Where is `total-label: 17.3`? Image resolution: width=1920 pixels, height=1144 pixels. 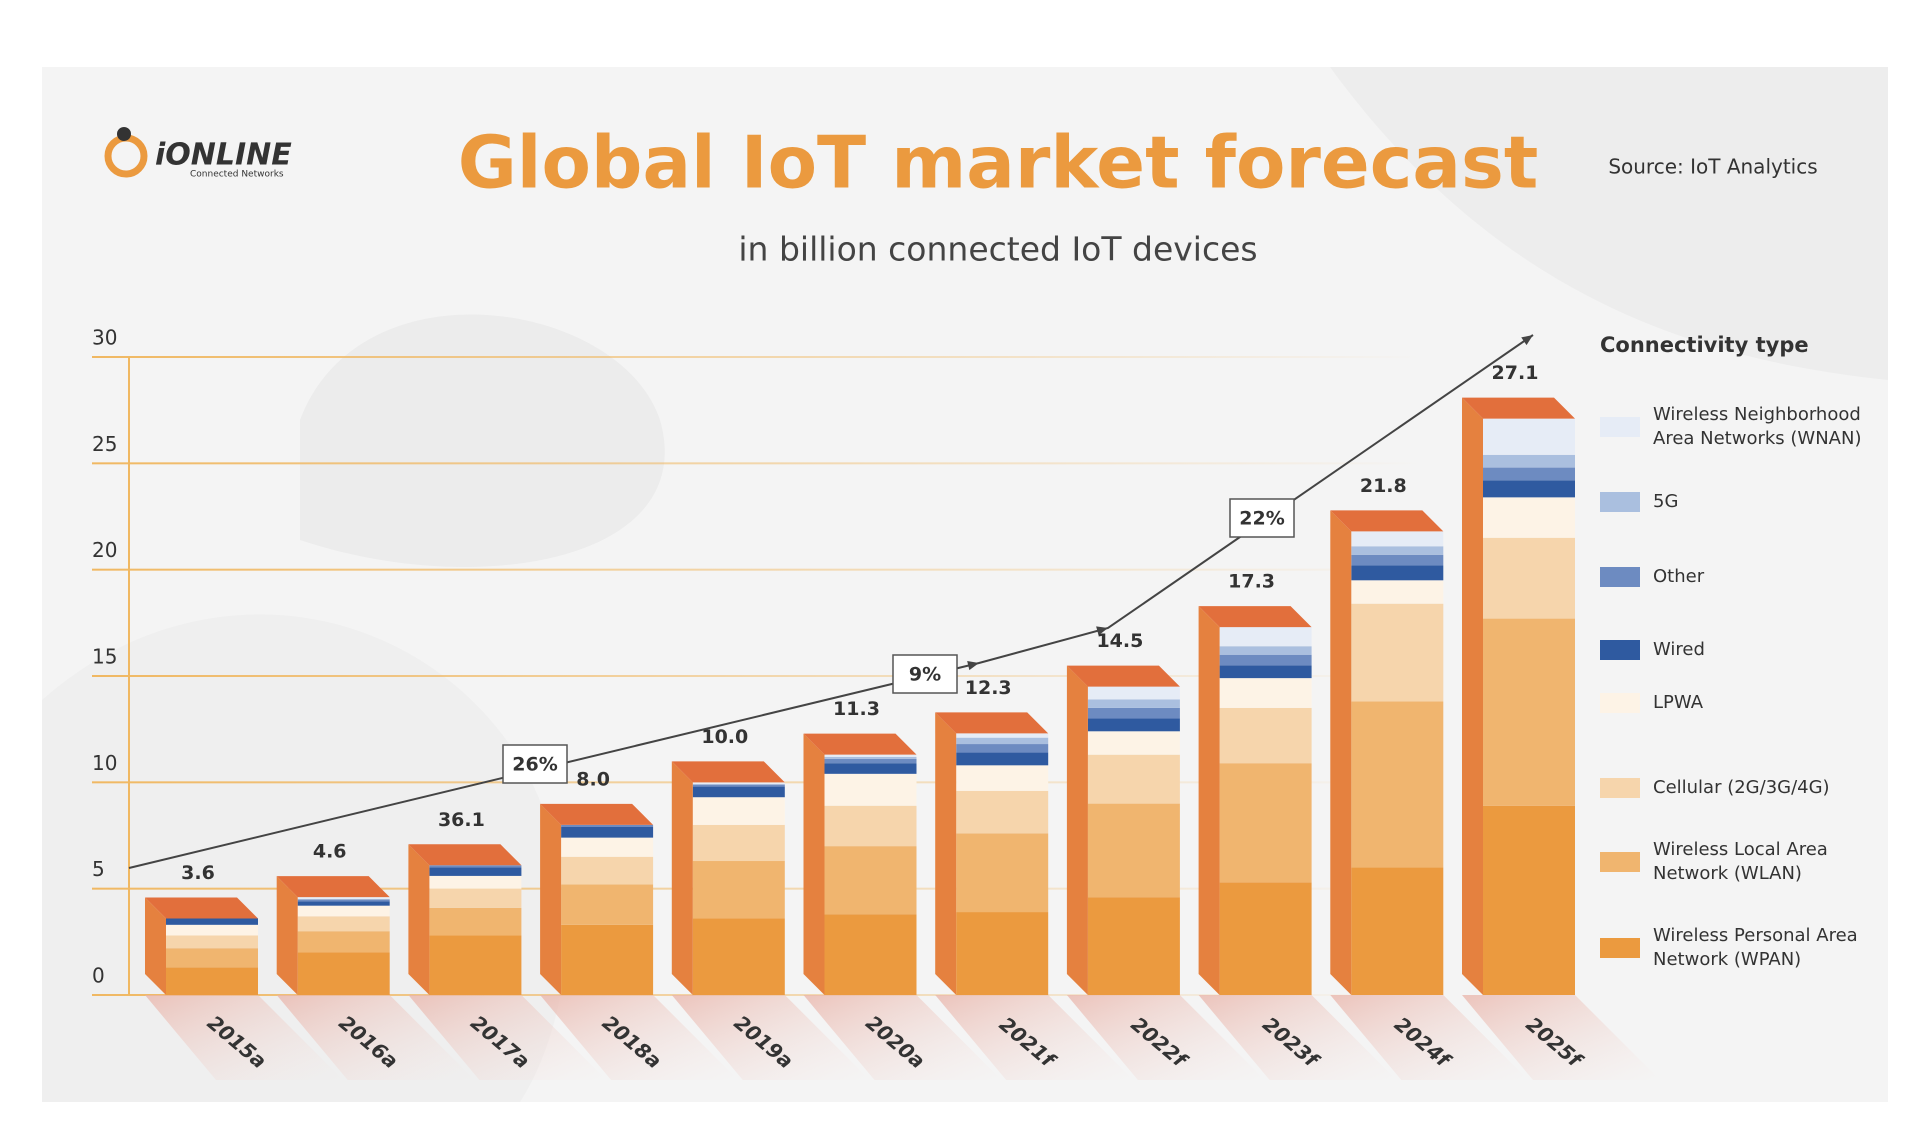
total-label: 17.3 is located at coordinates (1251, 582).